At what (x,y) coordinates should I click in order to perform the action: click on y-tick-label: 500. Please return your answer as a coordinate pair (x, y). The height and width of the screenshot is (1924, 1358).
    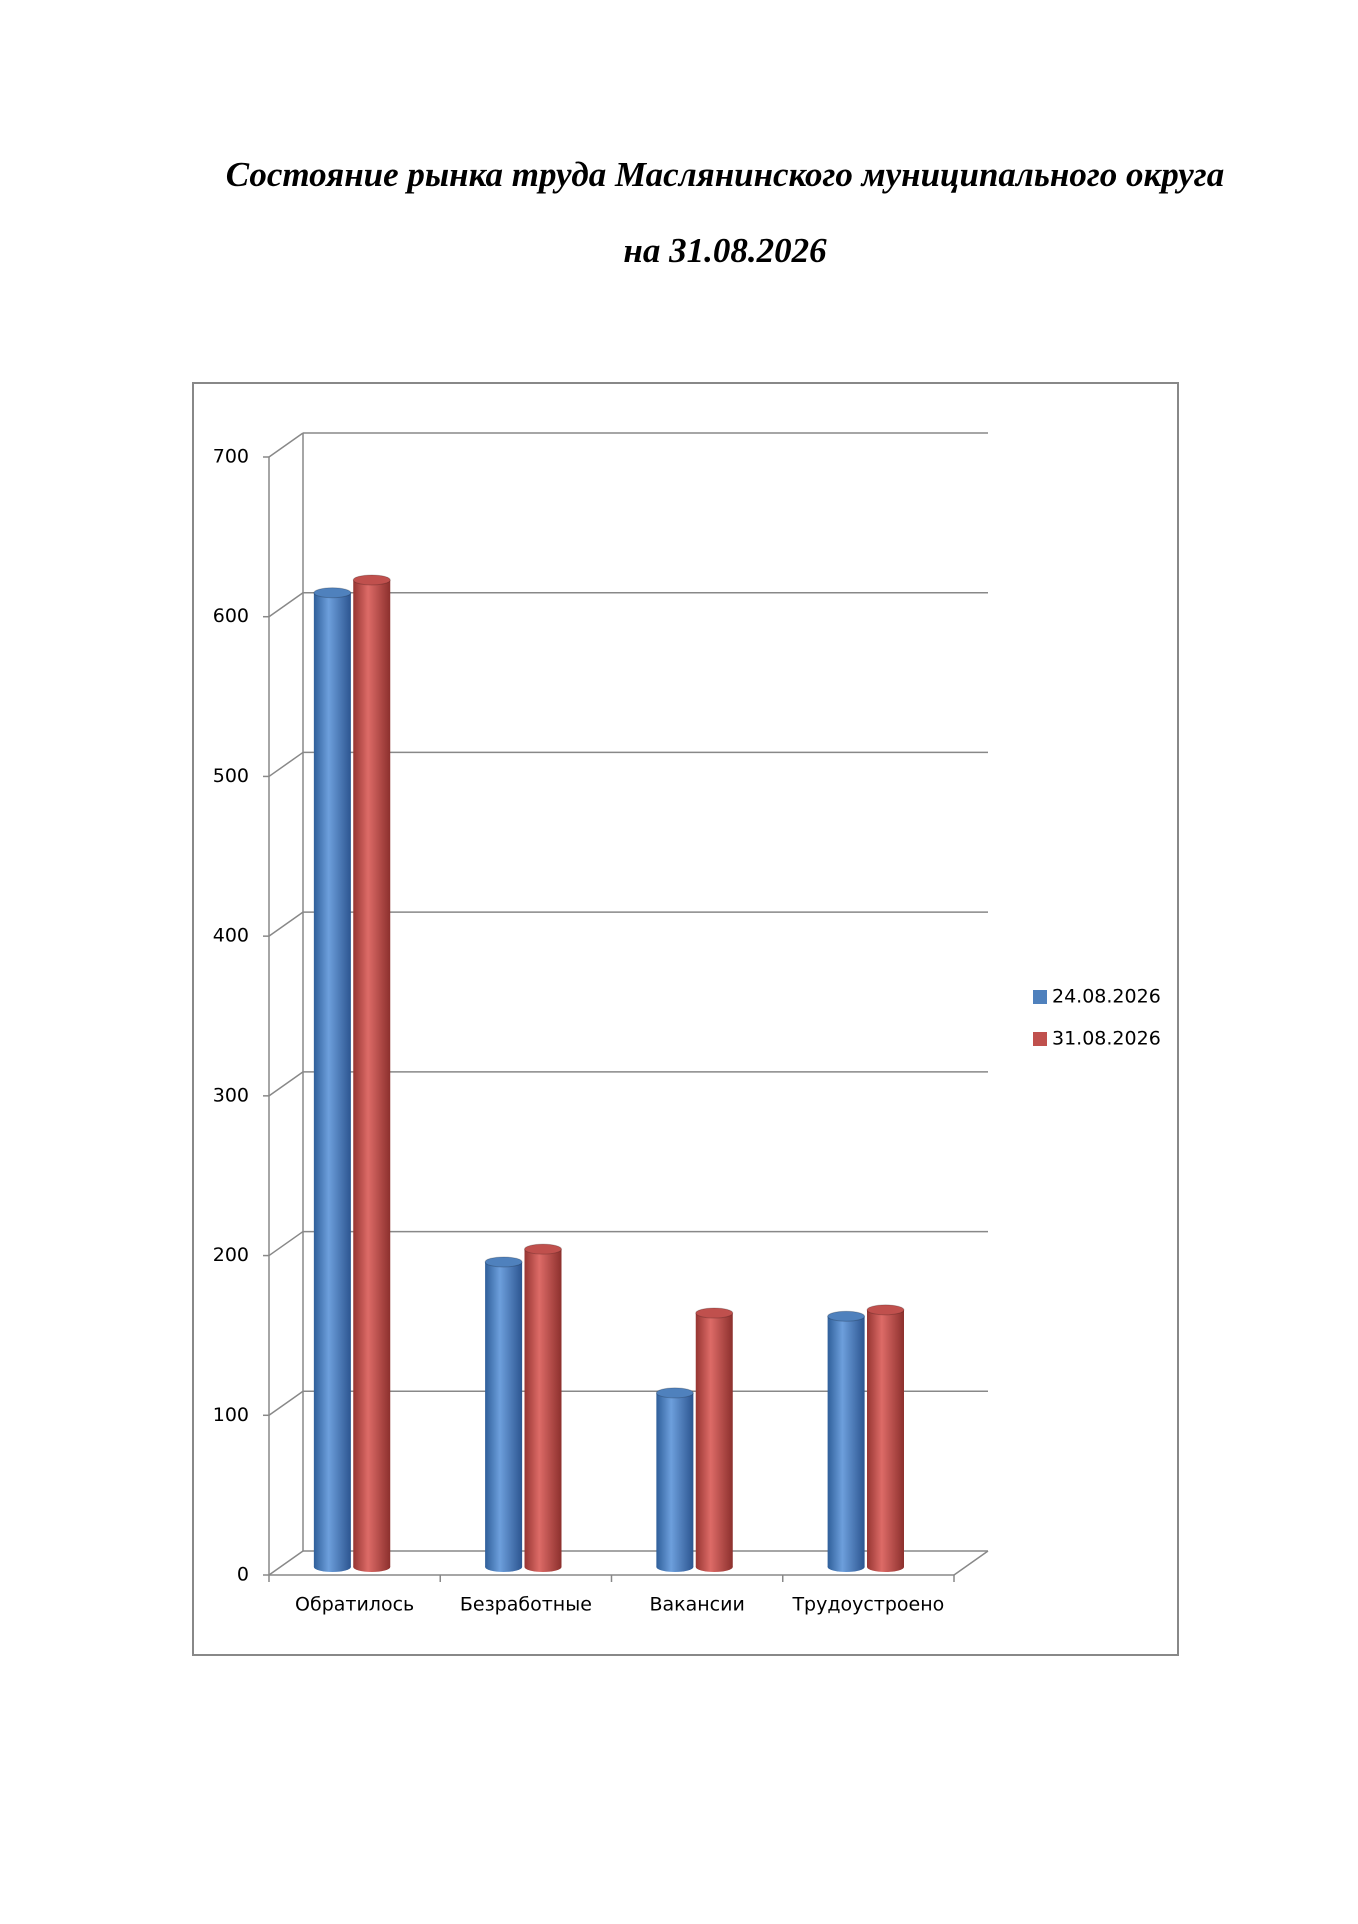
    Looking at the image, I should click on (231, 776).